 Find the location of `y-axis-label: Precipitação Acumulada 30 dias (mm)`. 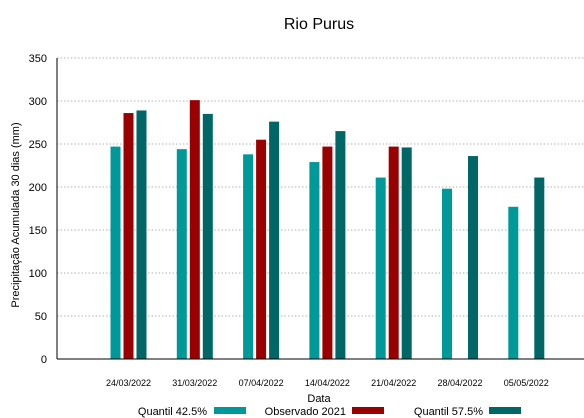

y-axis-label: Precipitação Acumulada 30 dias (mm) is located at coordinates (16, 214).